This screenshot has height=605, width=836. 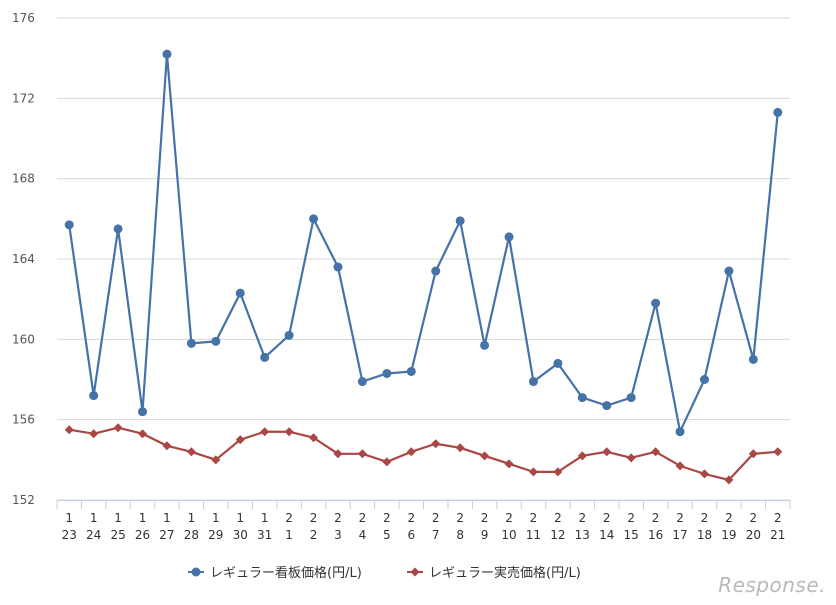 I want to click on x-tick-label: 2 21, so click(x=777, y=526).